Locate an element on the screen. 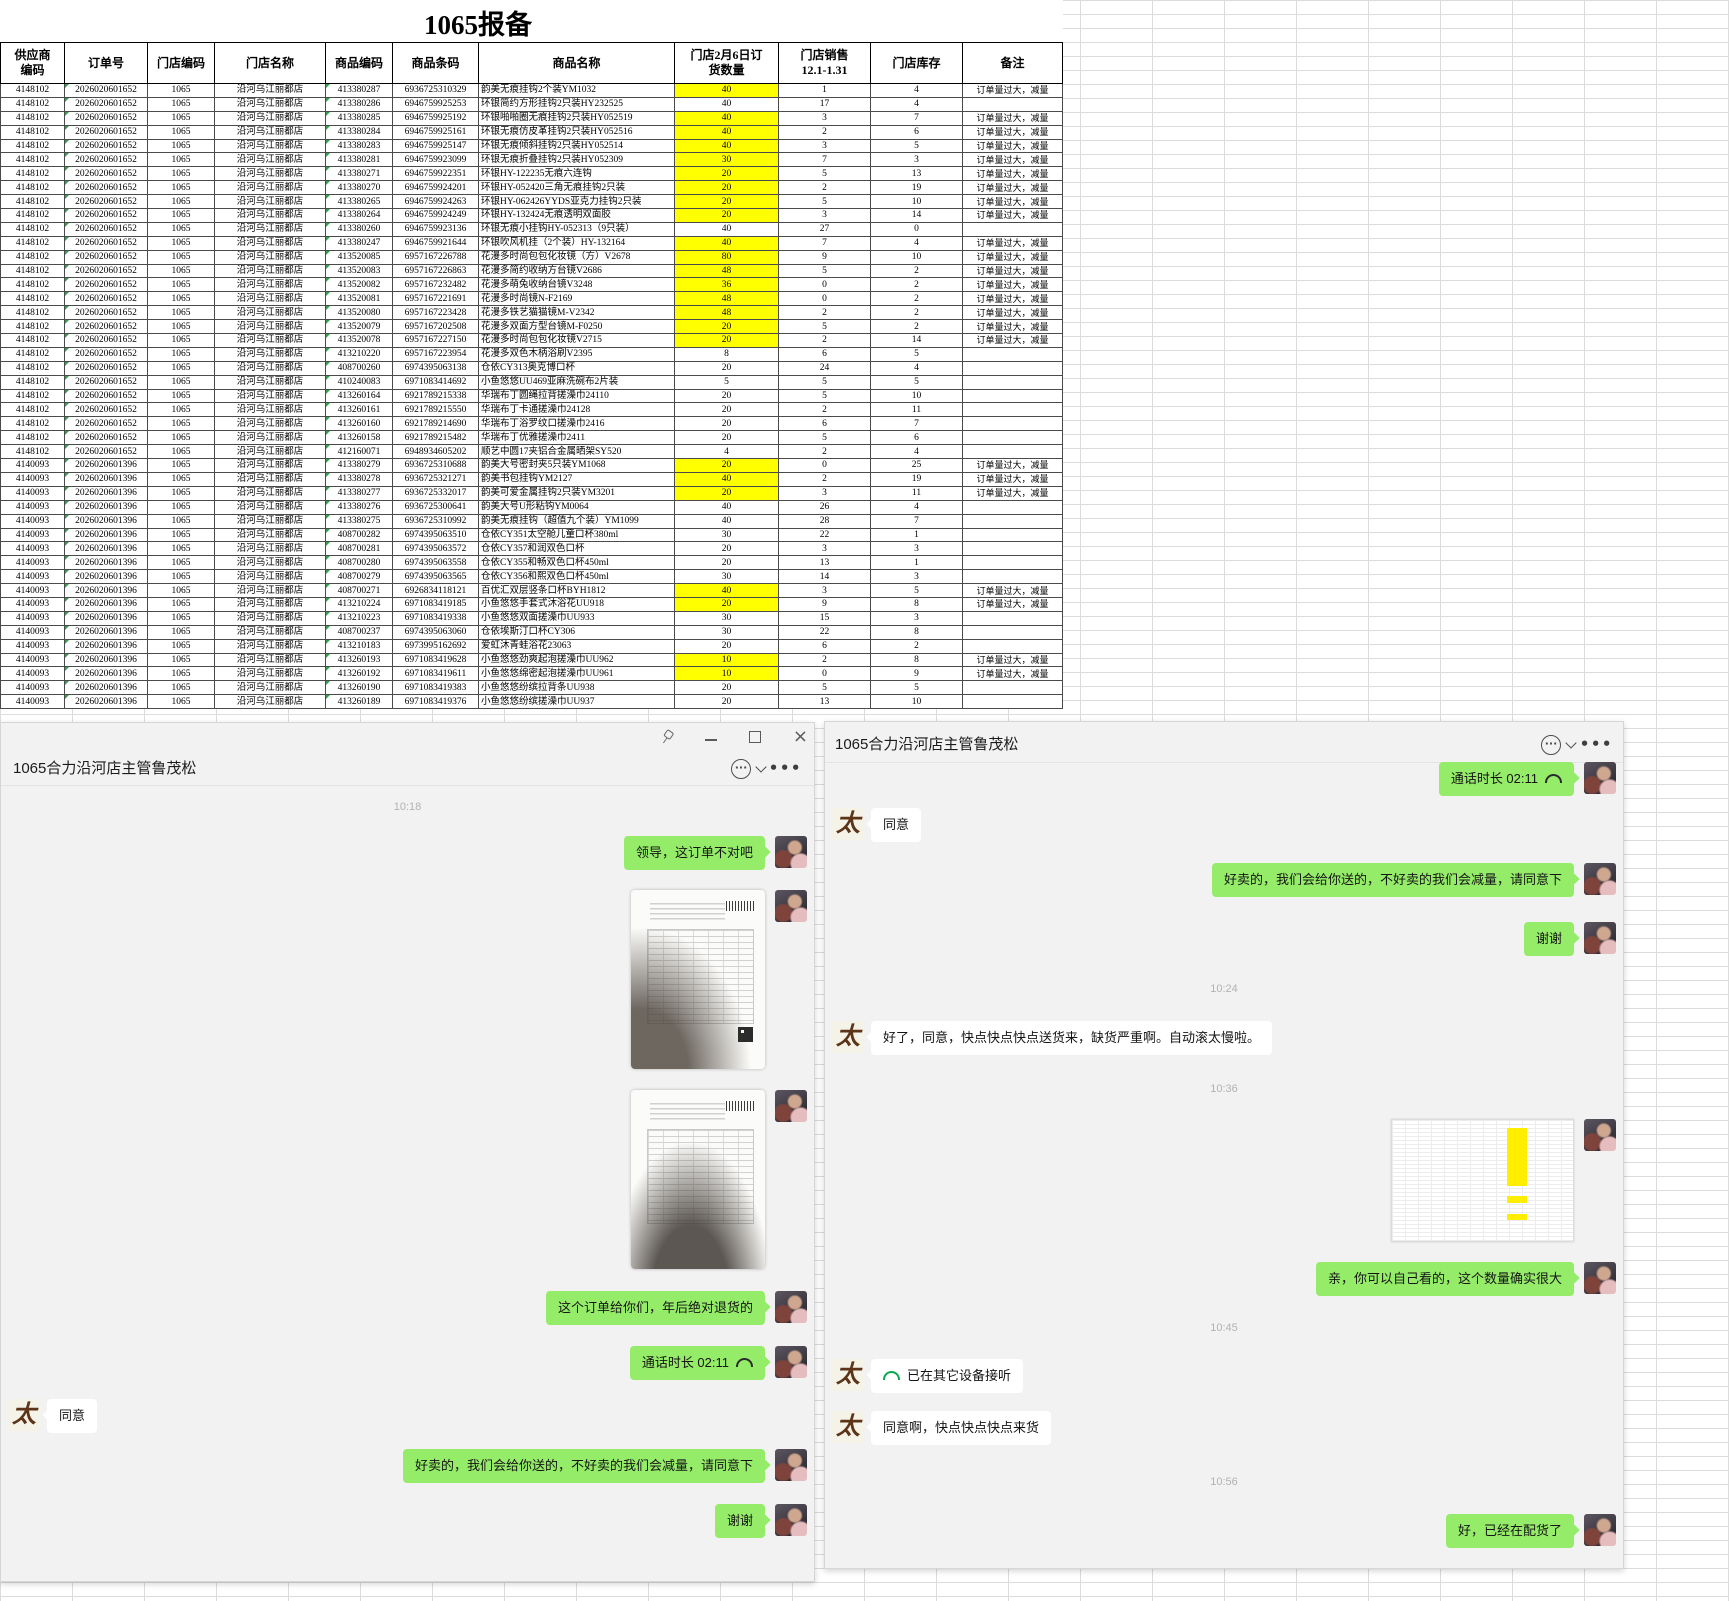 The height and width of the screenshot is (1601, 1729). cell: 花漫多时尚镜N-F2169 is located at coordinates (576, 299).